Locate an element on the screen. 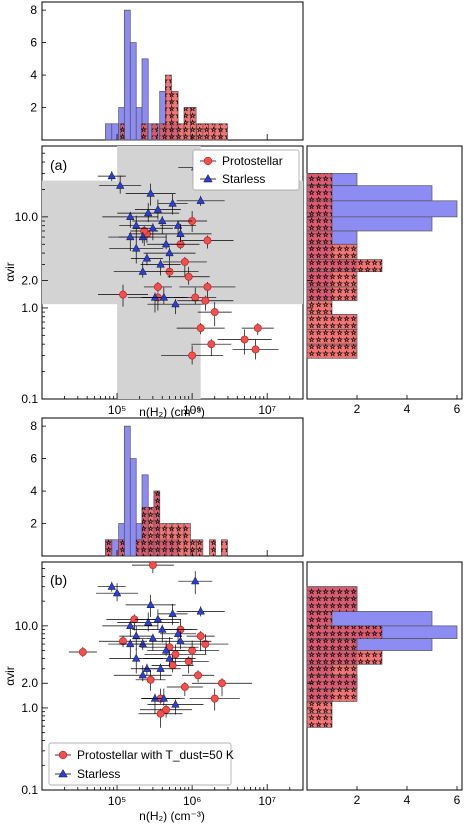 The height and width of the screenshot is (825, 474). panel-b-ylabel: αvir is located at coordinates (10, 676).